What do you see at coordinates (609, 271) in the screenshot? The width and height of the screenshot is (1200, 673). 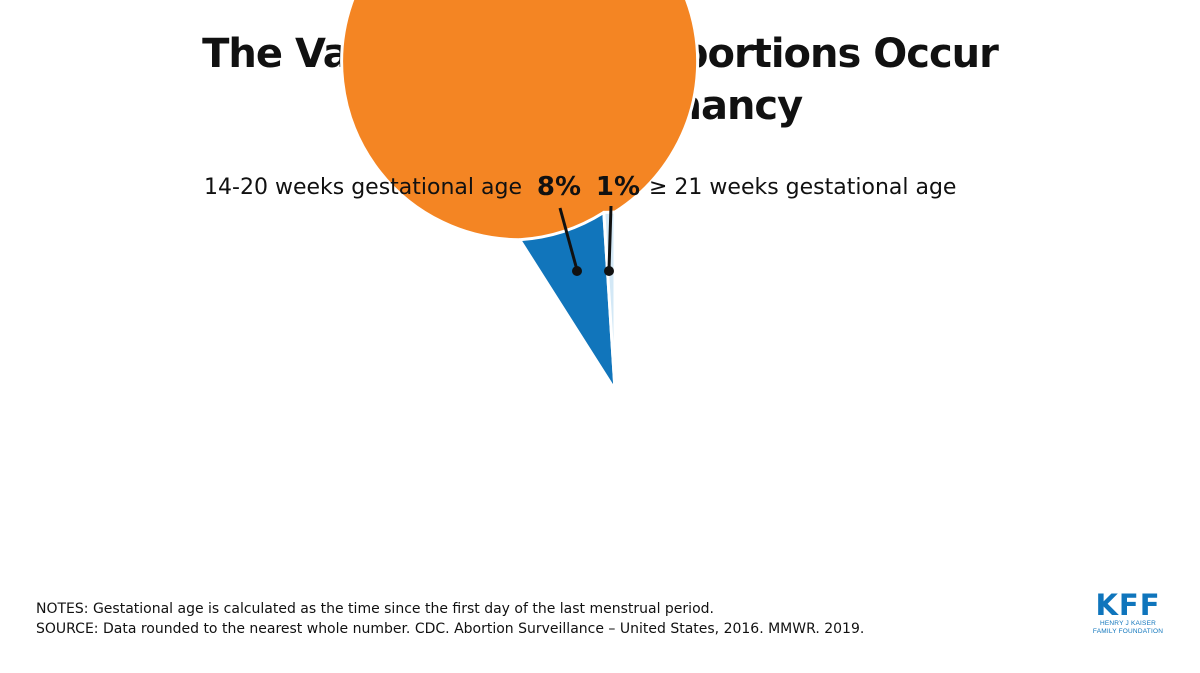 I see `slice-3-leader-dot` at bounding box center [609, 271].